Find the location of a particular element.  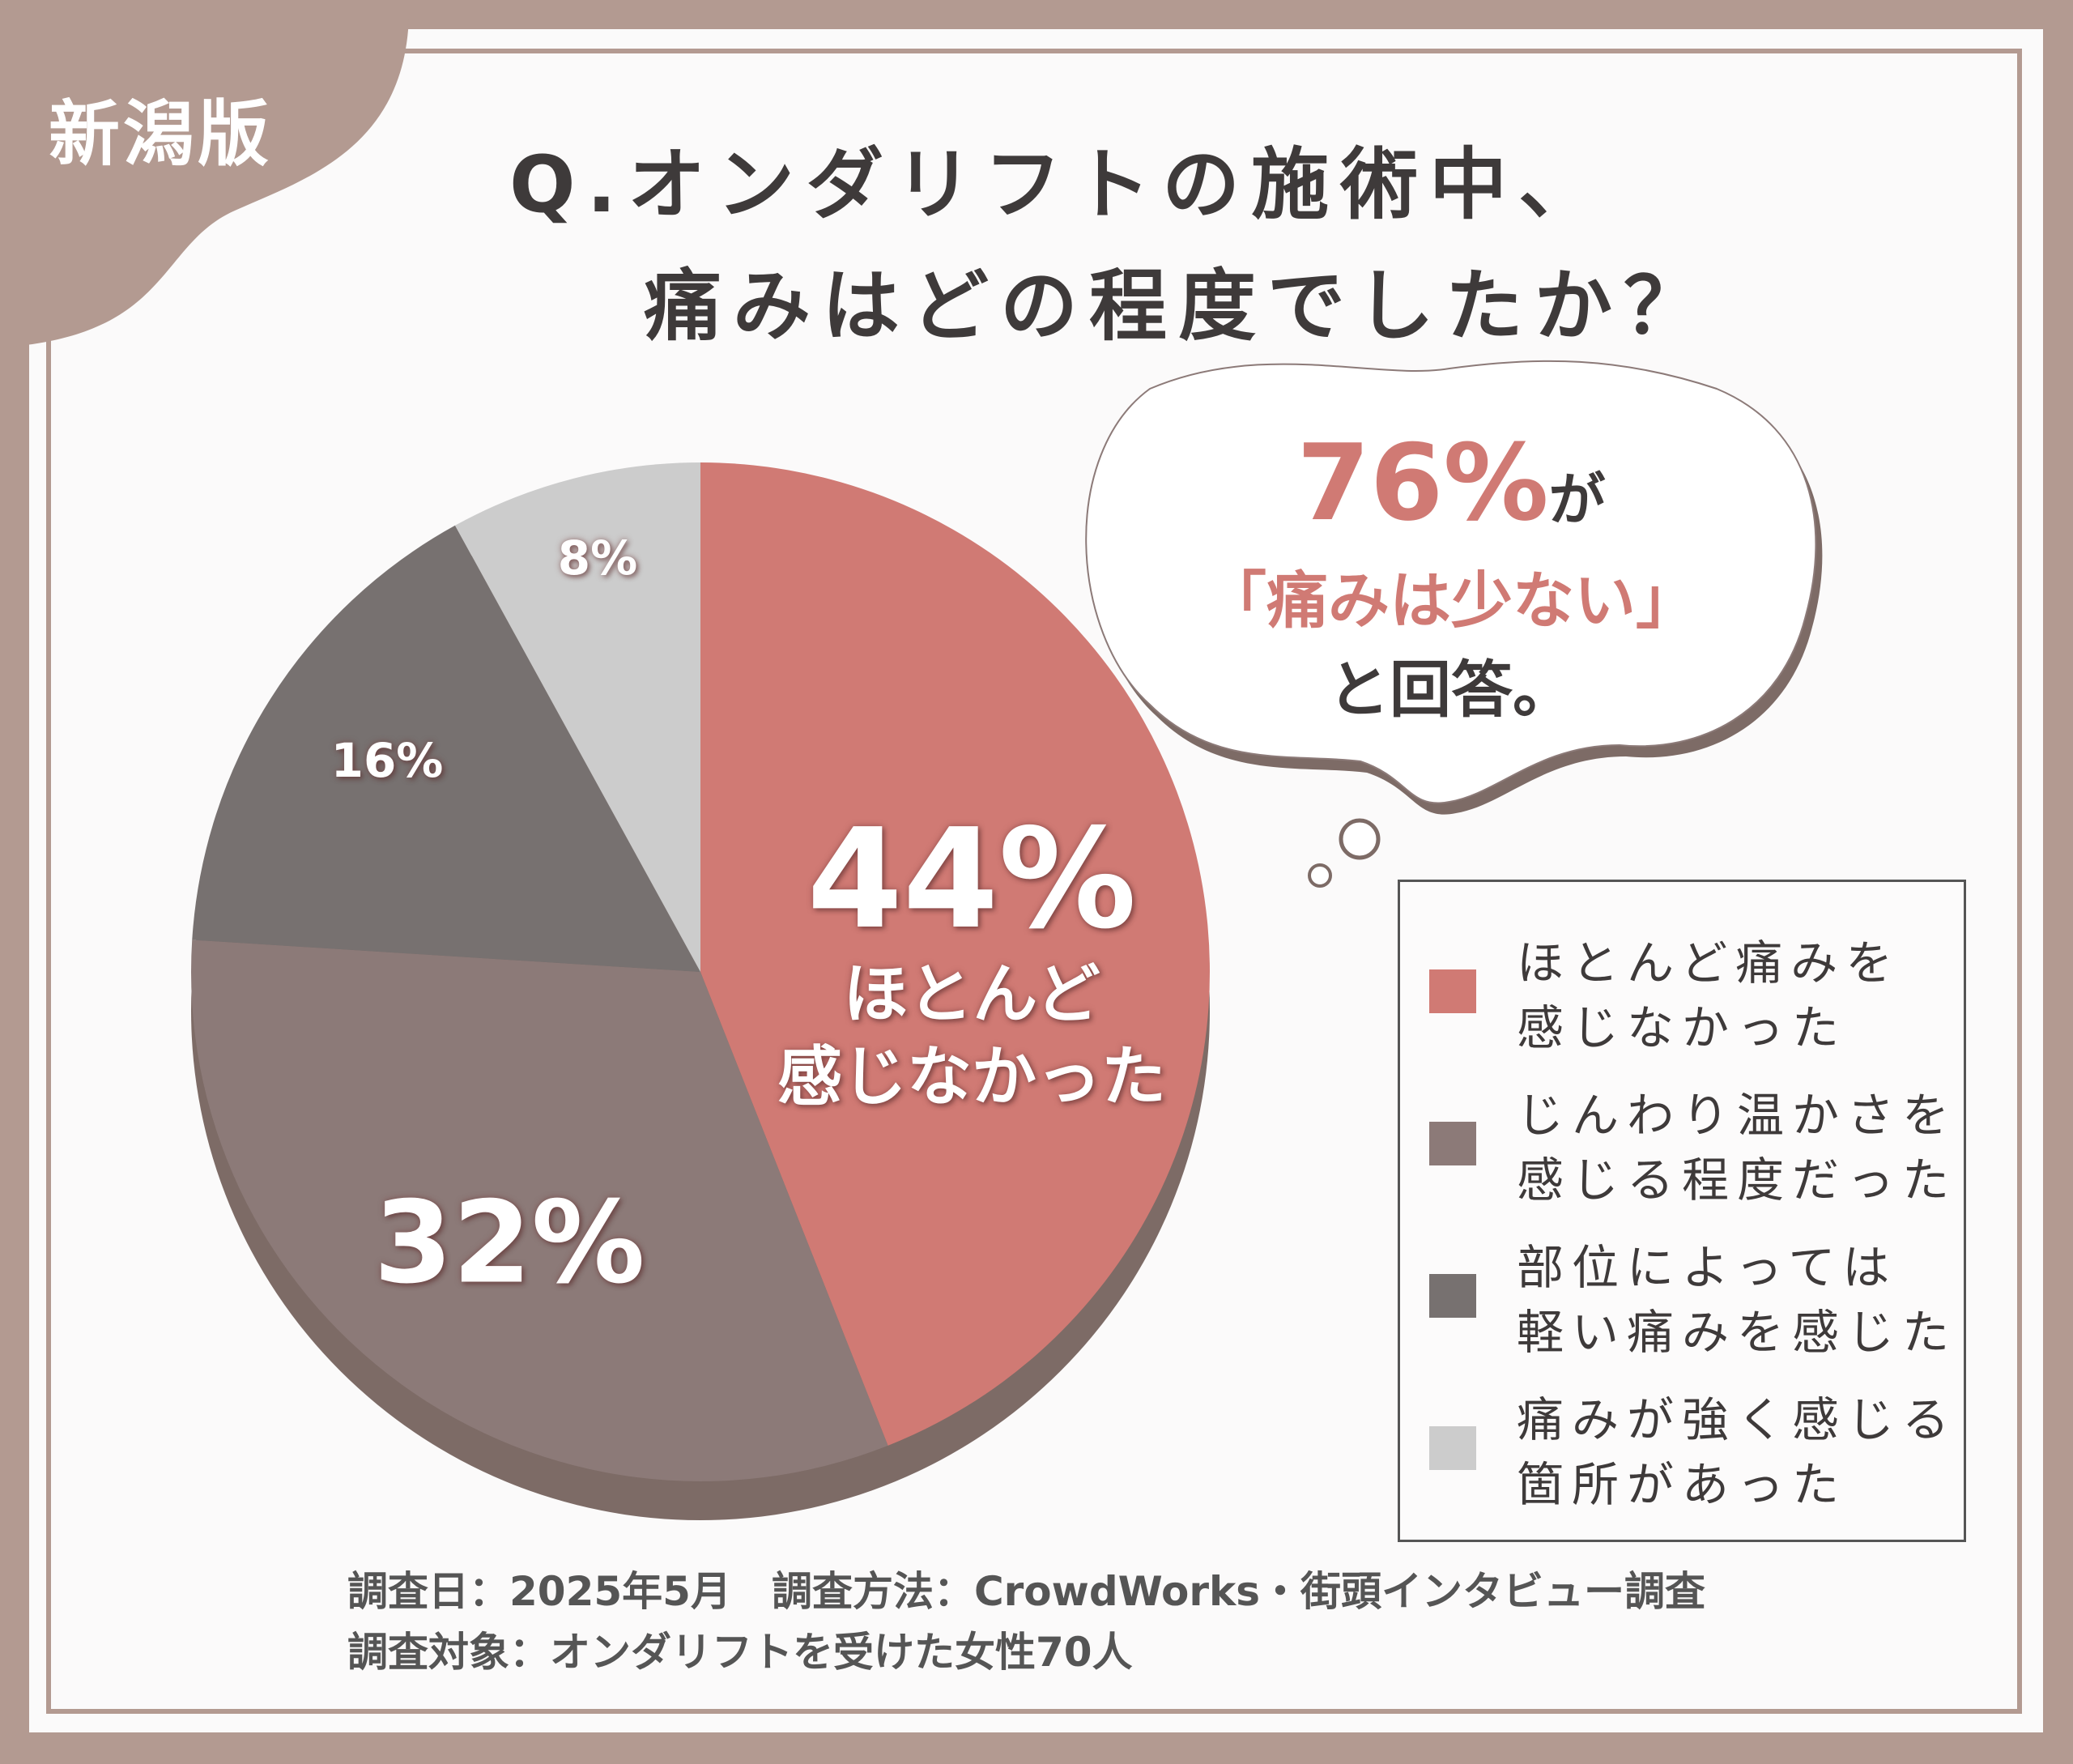

main-label-line-2: 感じなかった is located at coordinates (971, 1076).